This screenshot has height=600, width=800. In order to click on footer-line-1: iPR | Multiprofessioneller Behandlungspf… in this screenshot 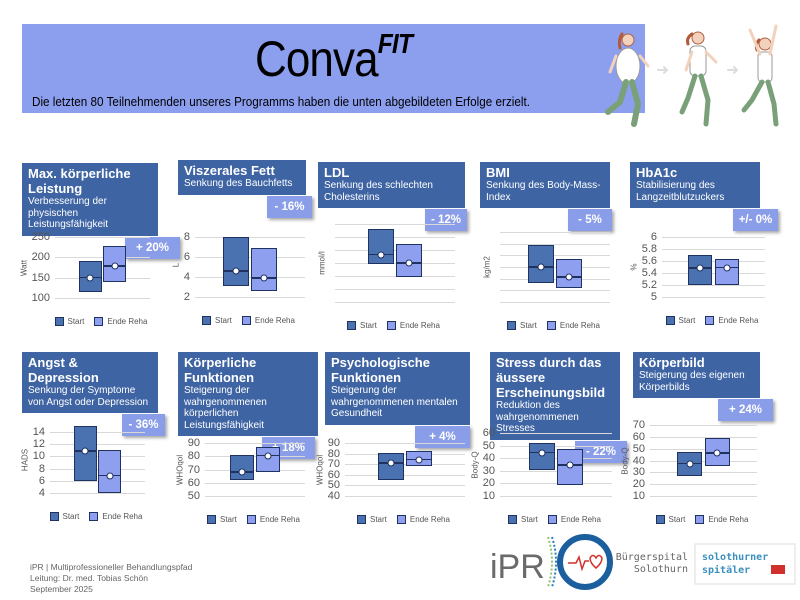, I will do `click(111, 567)`.